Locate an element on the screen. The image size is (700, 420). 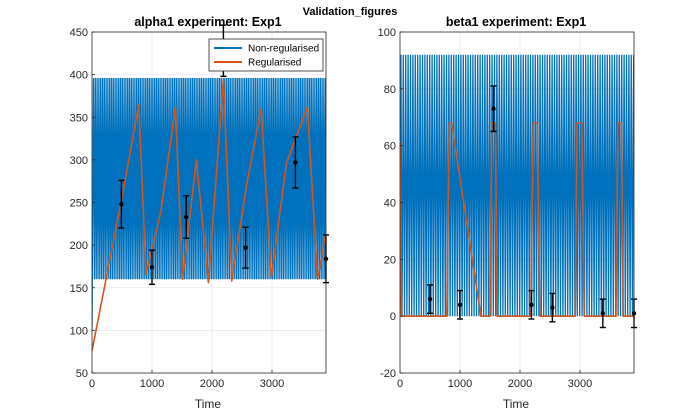
alpha1-ytick-label: 100 is located at coordinates (79, 331).